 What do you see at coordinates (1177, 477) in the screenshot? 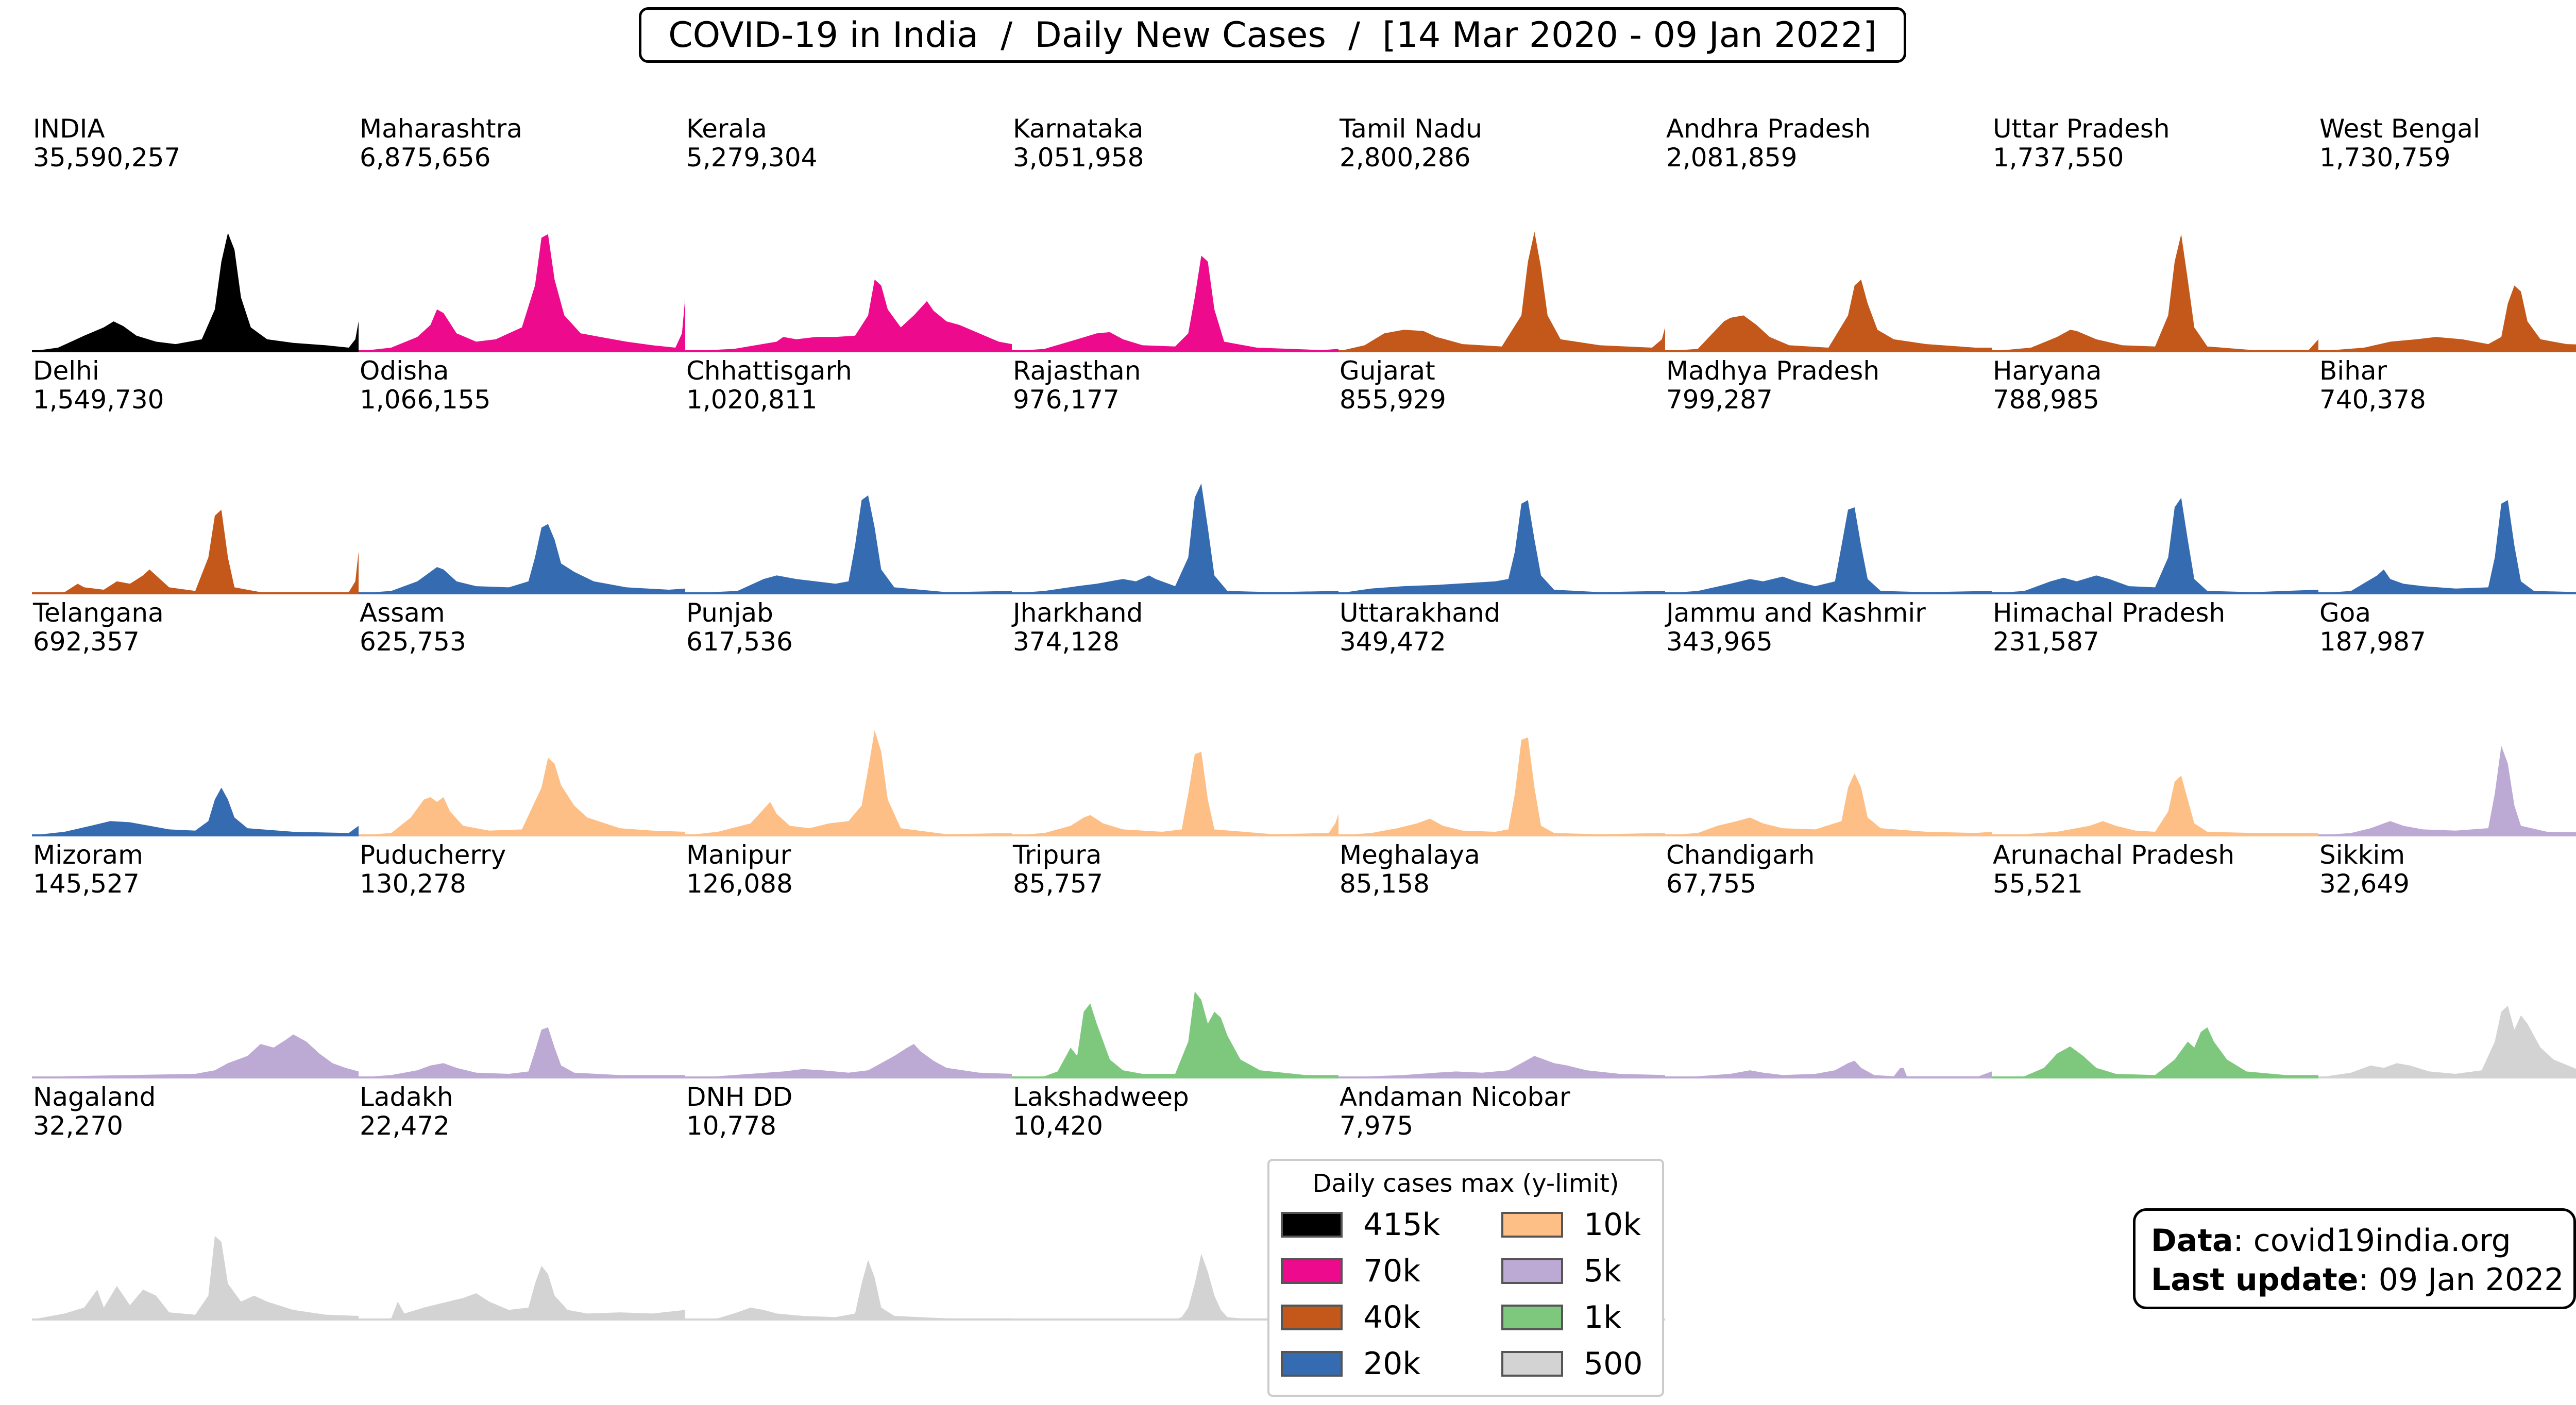
I see `panel-rajasthan: Rajasthan 976,177` at bounding box center [1177, 477].